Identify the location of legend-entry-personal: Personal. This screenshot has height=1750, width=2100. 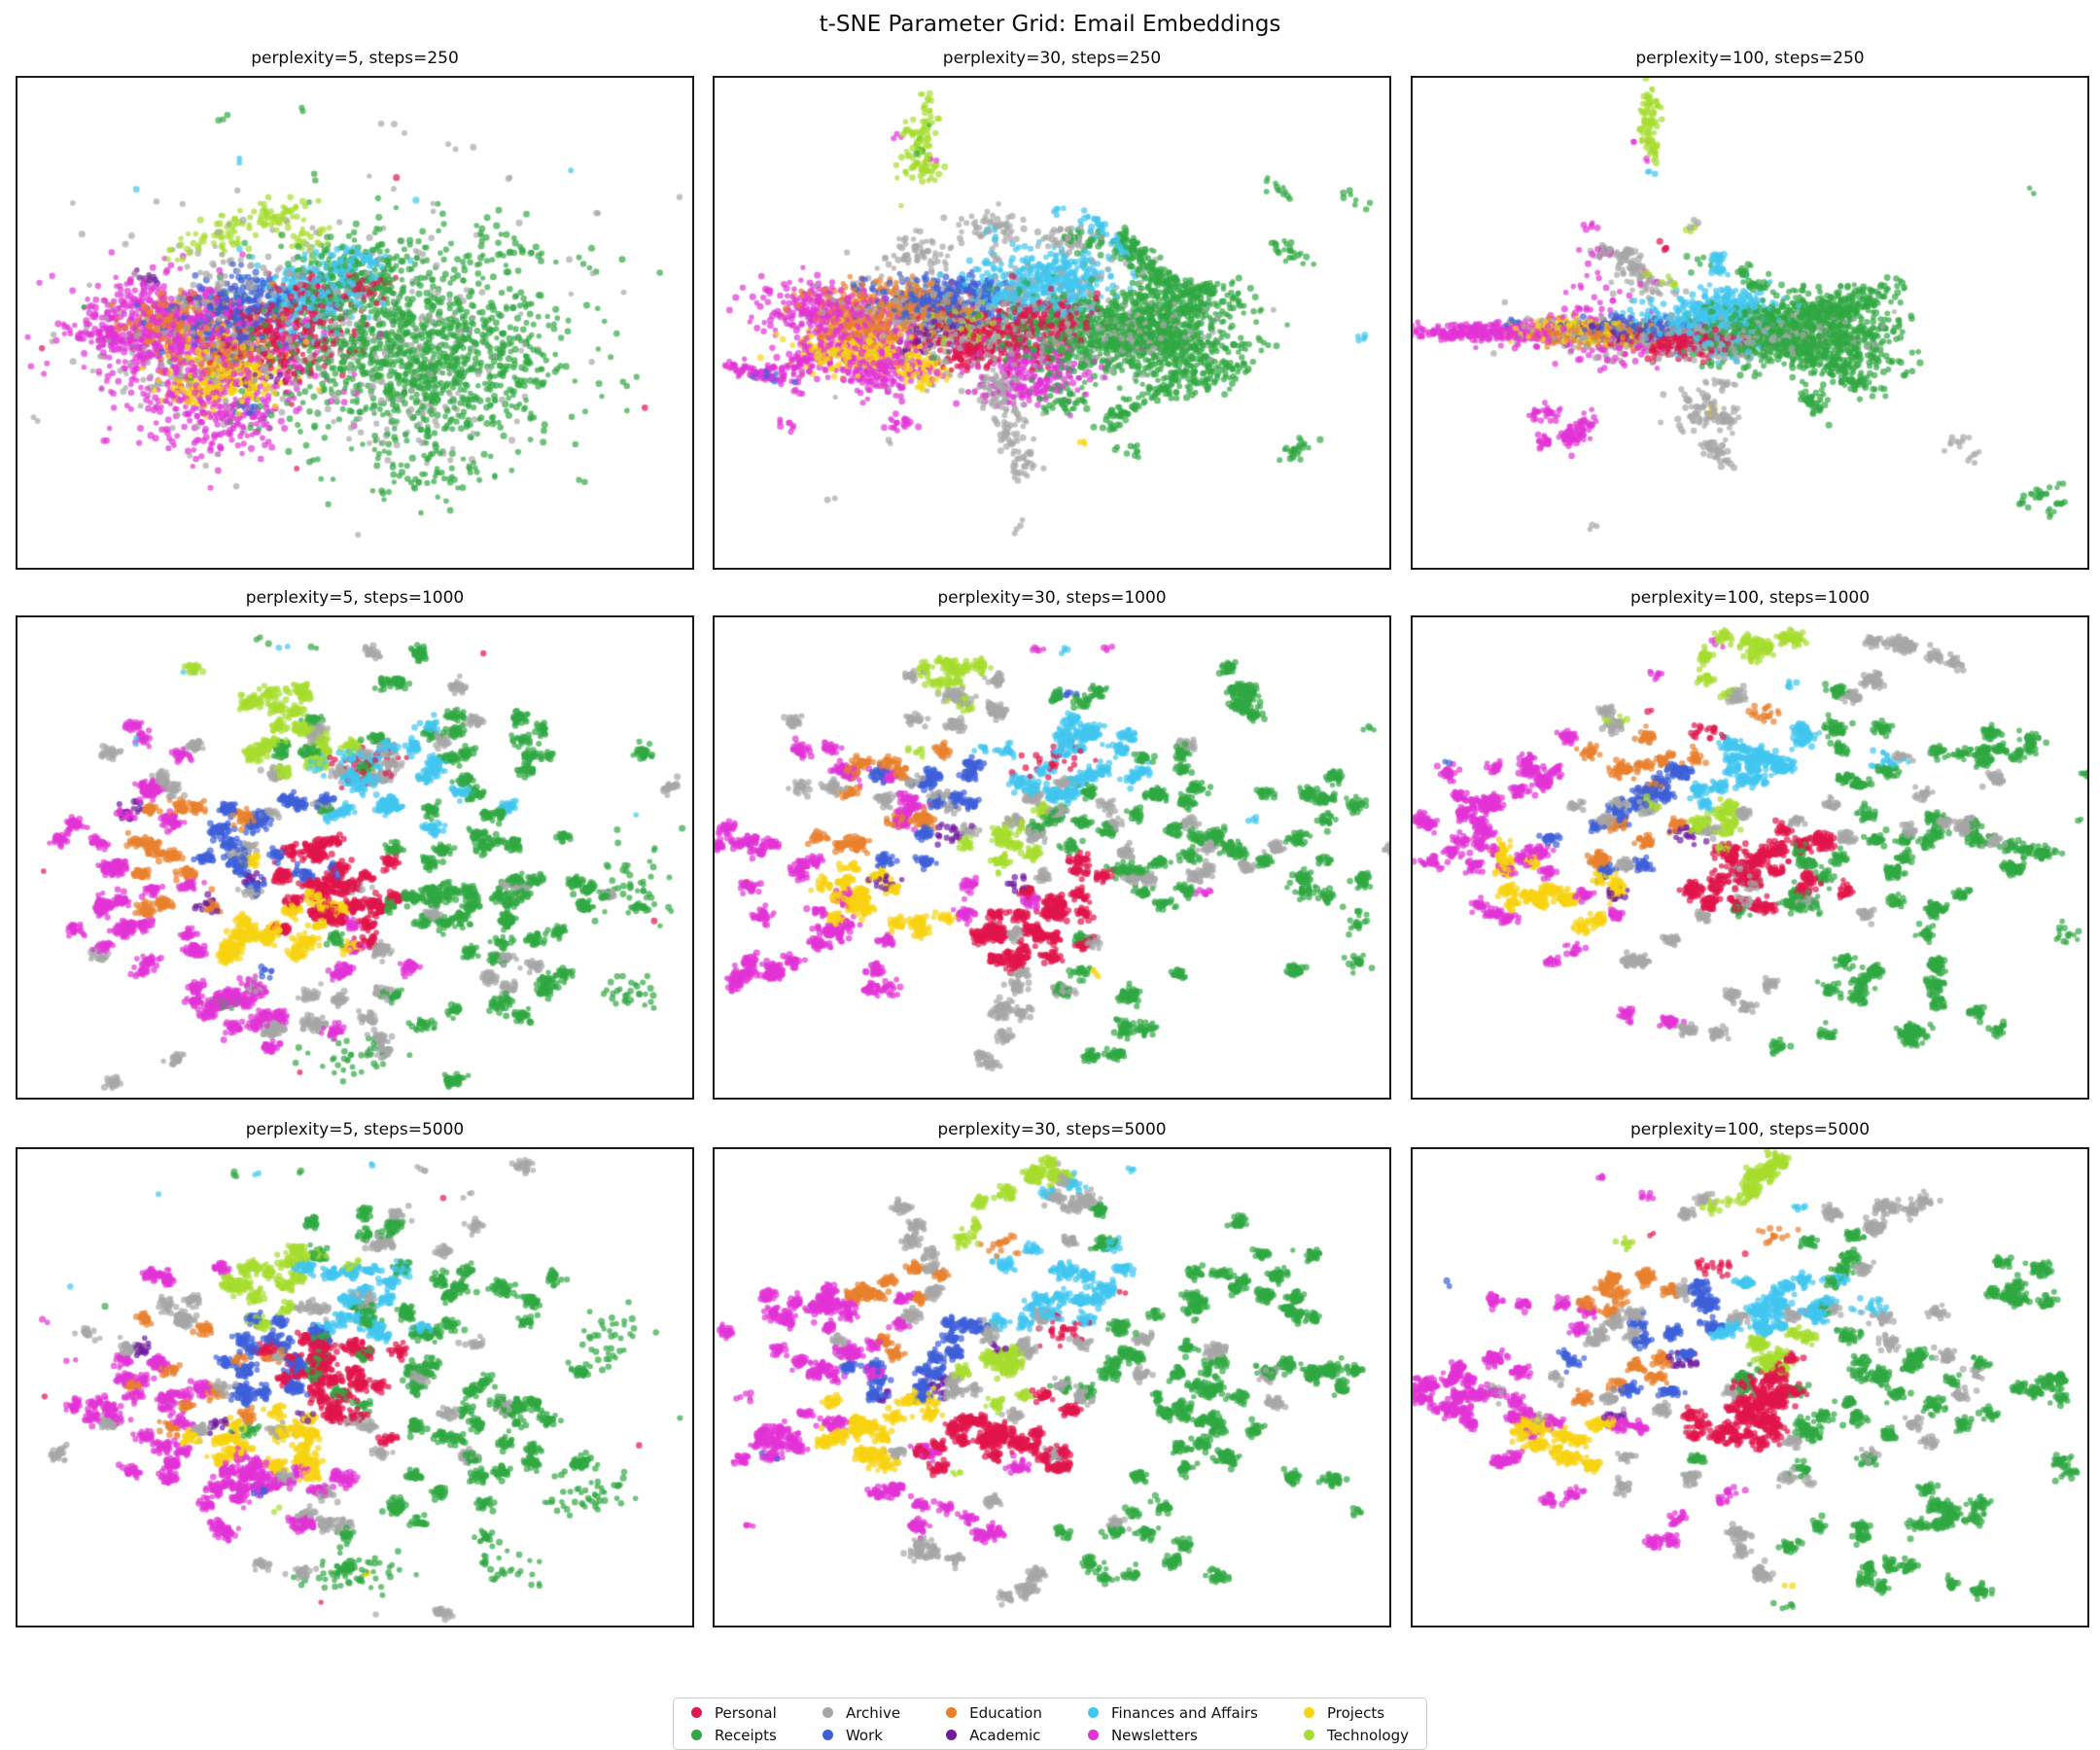
(734, 1713).